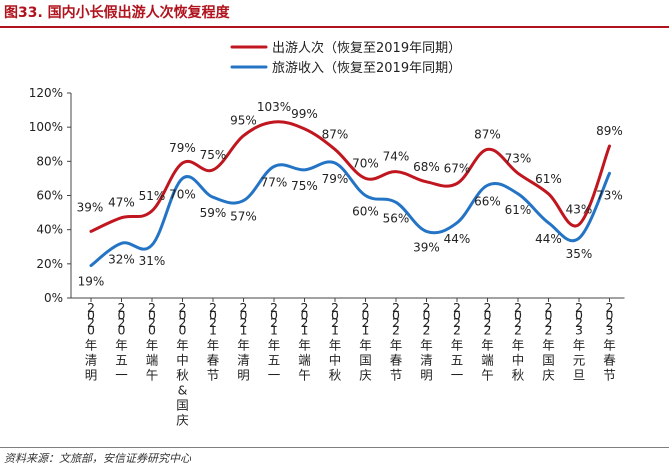 This screenshot has width=669, height=467. Describe the element at coordinates (213, 155) in the screenshot. I see `data-label-visitors: 75%` at that location.